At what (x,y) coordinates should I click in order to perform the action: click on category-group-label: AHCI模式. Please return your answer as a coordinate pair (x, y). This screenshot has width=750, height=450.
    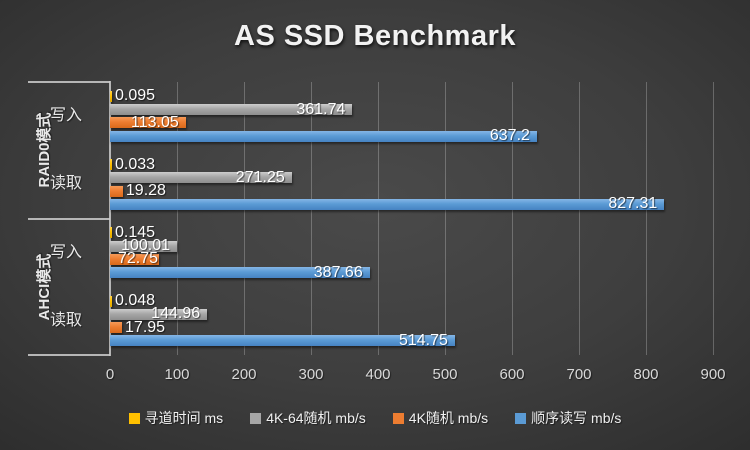
    Looking at the image, I should click on (44, 287).